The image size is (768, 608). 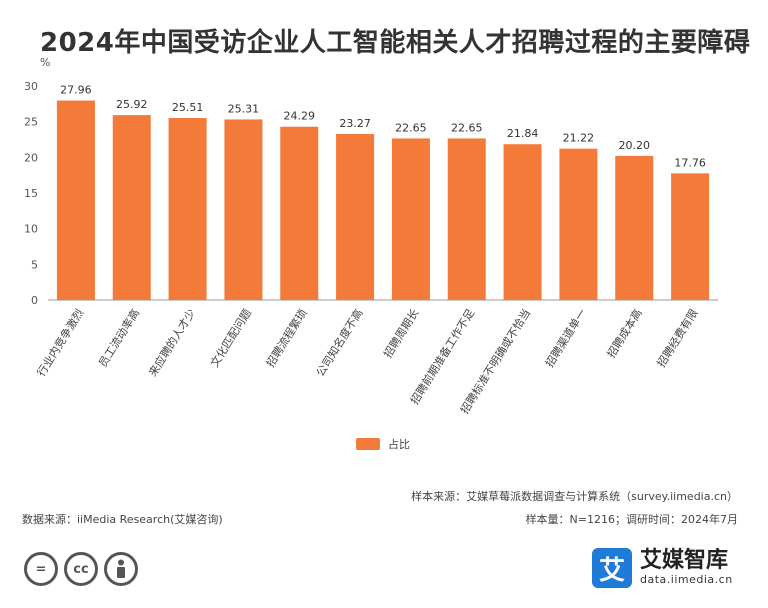 I want to click on y-tick-label: 0, so click(x=34, y=300).